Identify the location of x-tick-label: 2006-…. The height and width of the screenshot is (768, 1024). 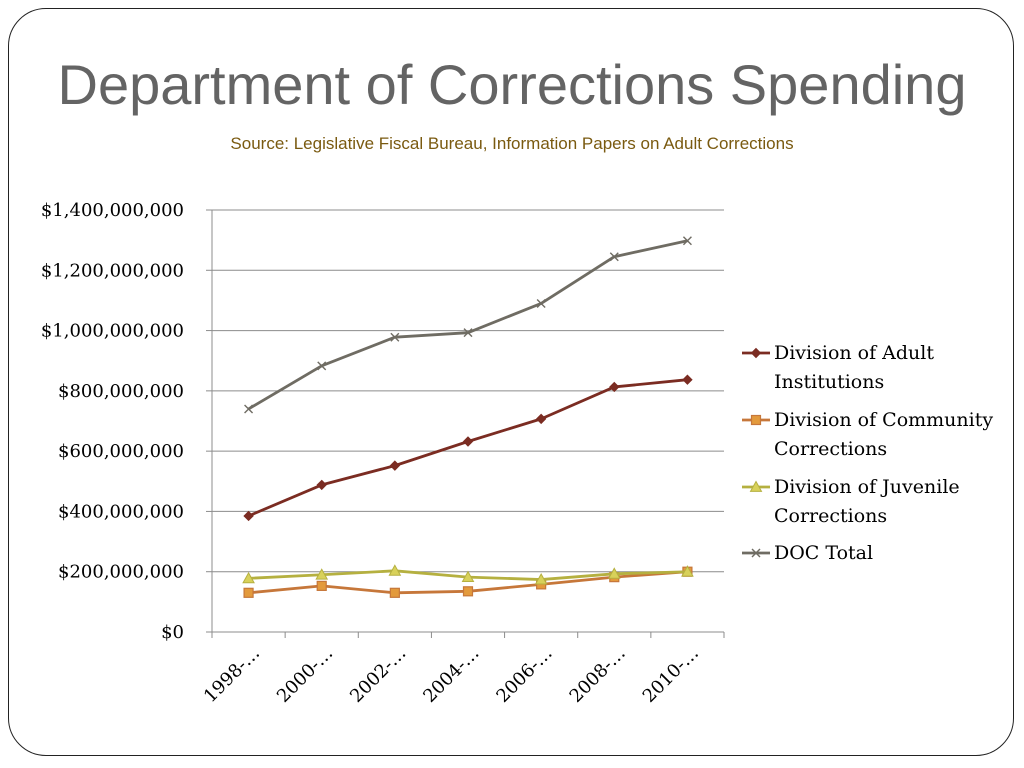
(524, 675).